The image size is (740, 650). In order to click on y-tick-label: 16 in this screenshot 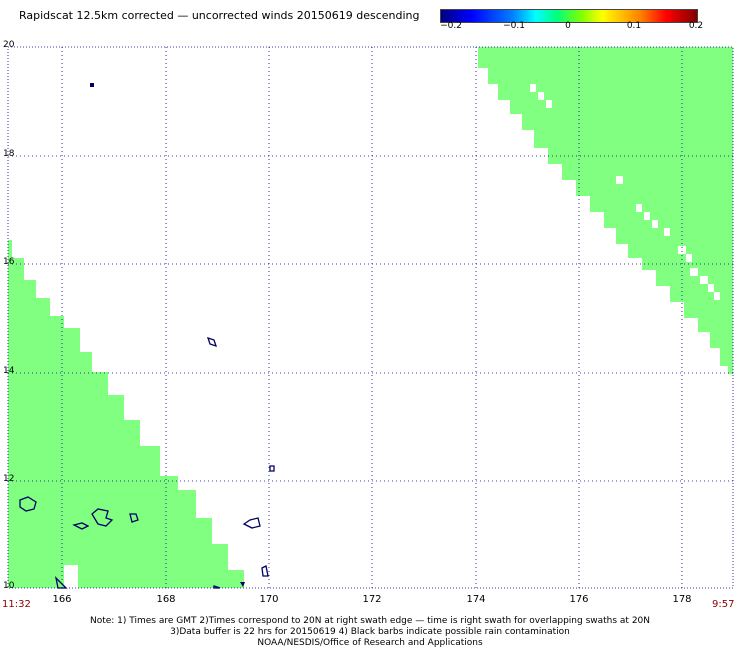, I will do `click(9, 262)`.